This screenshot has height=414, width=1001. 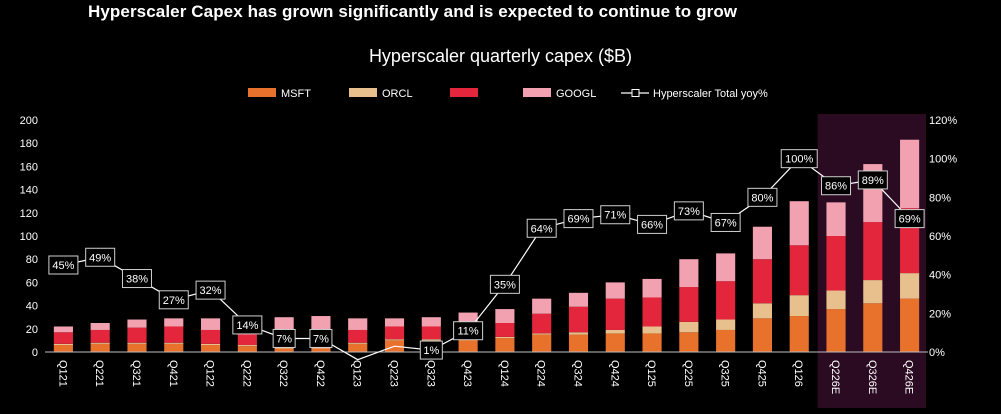 I want to click on yoy-data-label: 32%, so click(x=211, y=291).